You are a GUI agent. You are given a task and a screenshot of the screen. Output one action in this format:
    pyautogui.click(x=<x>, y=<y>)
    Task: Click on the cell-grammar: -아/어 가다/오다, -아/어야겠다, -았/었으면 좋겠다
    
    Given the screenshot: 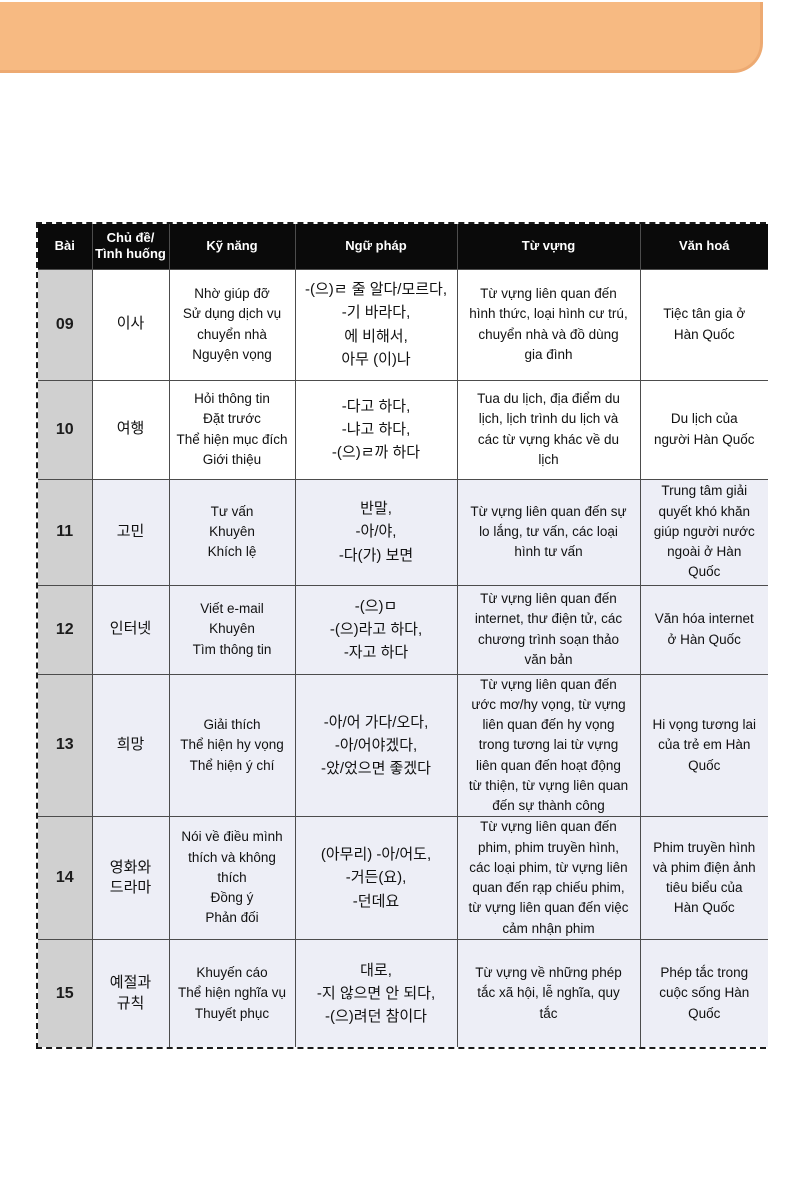 What is the action you would take?
    pyautogui.click(x=376, y=745)
    